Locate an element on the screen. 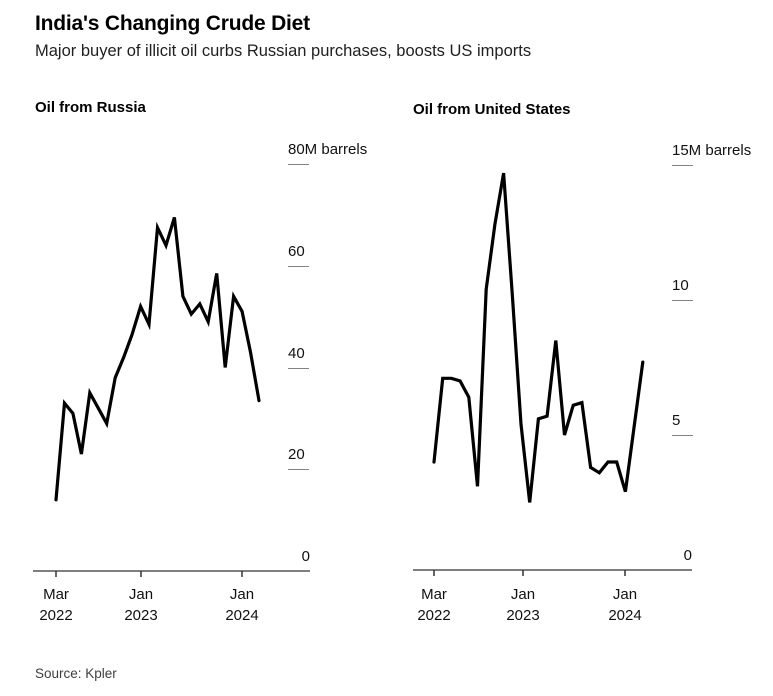 The width and height of the screenshot is (773, 696). russia-chart-title: Oil from Russia is located at coordinates (90, 107).